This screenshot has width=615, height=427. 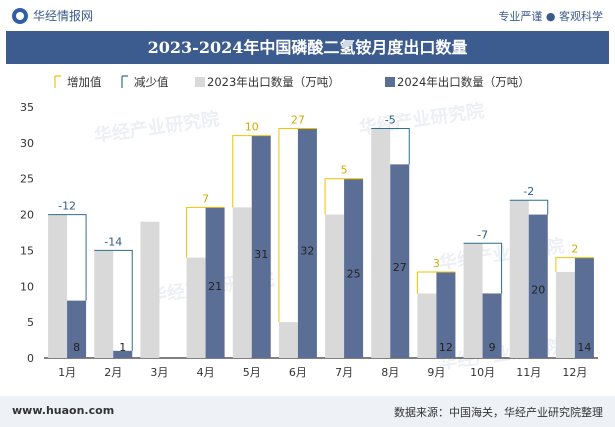 I want to click on diff-label-6: 5, so click(x=344, y=170).